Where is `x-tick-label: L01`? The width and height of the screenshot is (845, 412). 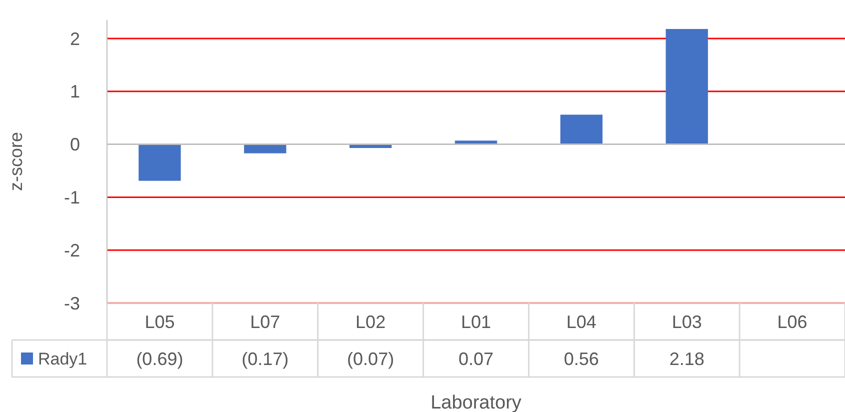 x-tick-label: L01 is located at coordinates (476, 322).